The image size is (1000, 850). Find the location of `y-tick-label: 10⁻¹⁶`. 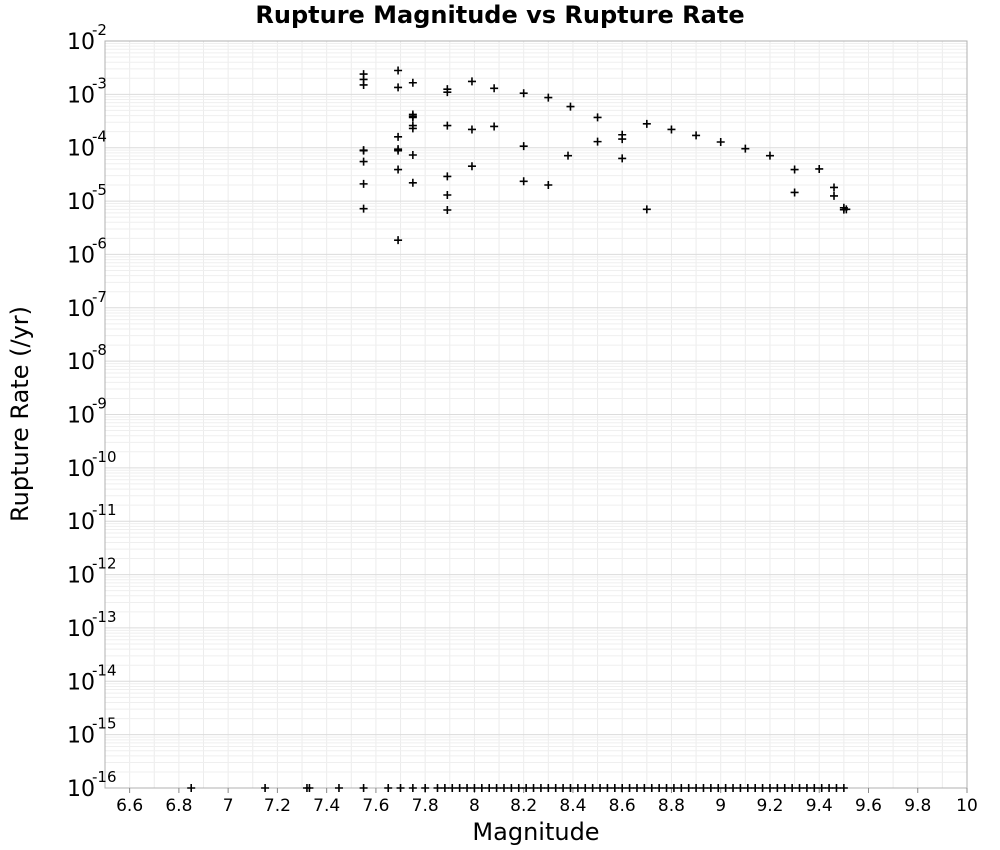

y-tick-label: 10⁻¹⁶ is located at coordinates (92, 785).